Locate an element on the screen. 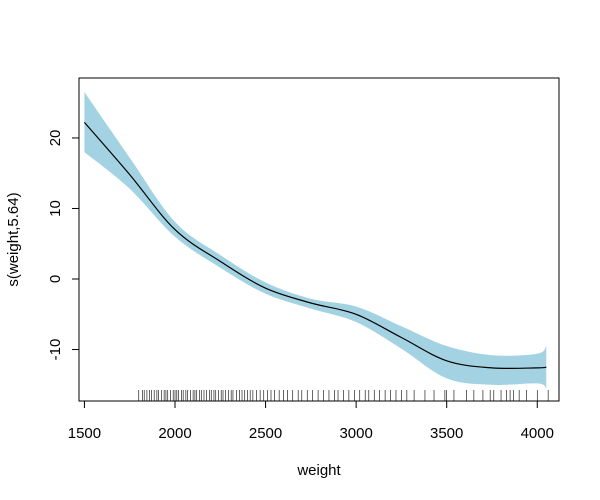 Image resolution: width=600 pixels, height=500 pixels. x-tick-label: 3500 is located at coordinates (446, 433).